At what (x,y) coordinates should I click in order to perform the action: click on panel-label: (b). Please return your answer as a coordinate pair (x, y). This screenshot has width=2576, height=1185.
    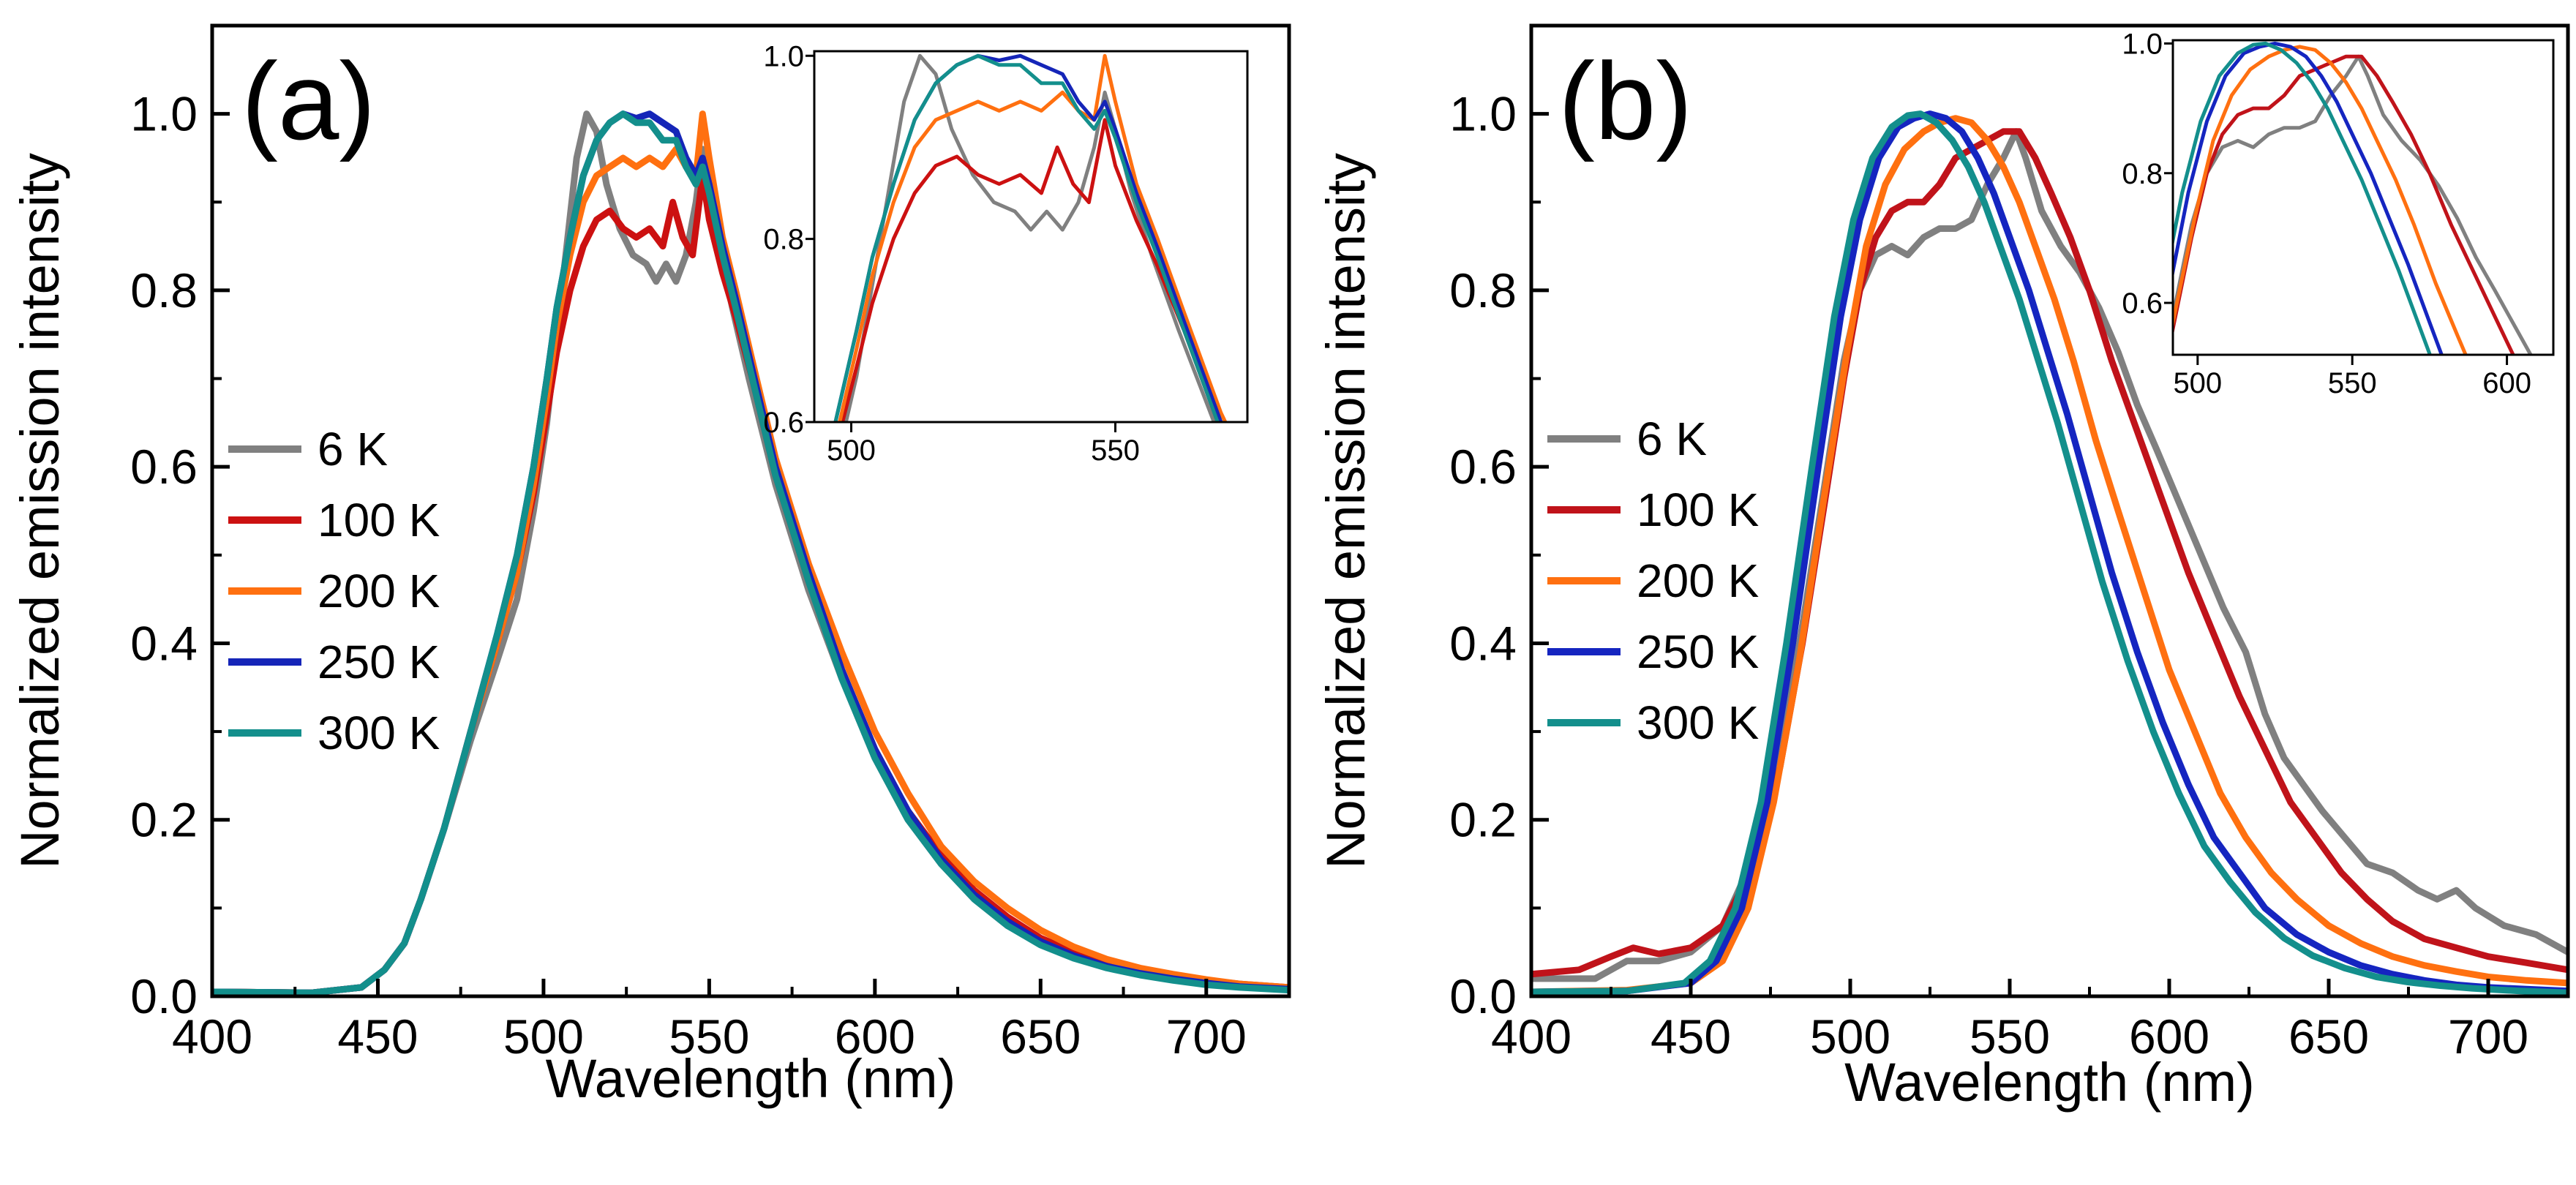
    Looking at the image, I should click on (1625, 101).